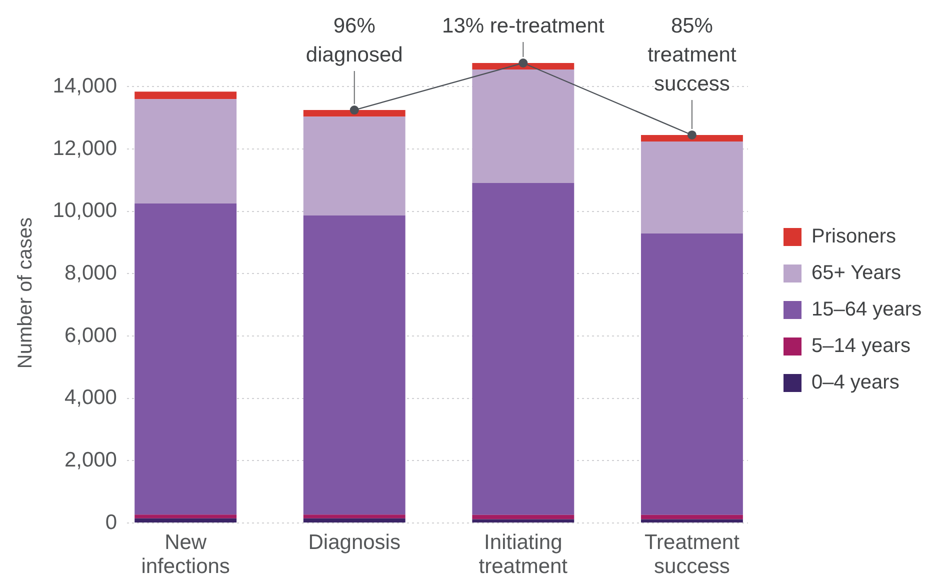 The width and height of the screenshot is (936, 581). Describe the element at coordinates (84, 148) in the screenshot. I see `y-tick-label: 12,000` at that location.